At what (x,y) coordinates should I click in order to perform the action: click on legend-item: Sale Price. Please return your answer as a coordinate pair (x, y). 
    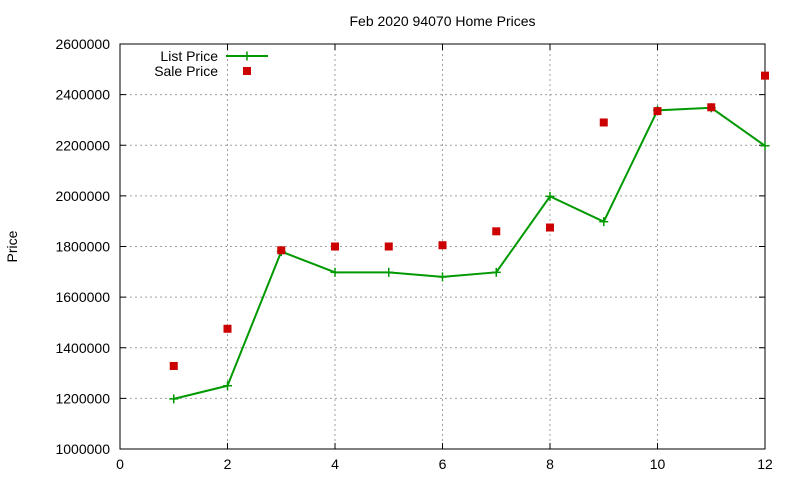
    Looking at the image, I should click on (202, 71).